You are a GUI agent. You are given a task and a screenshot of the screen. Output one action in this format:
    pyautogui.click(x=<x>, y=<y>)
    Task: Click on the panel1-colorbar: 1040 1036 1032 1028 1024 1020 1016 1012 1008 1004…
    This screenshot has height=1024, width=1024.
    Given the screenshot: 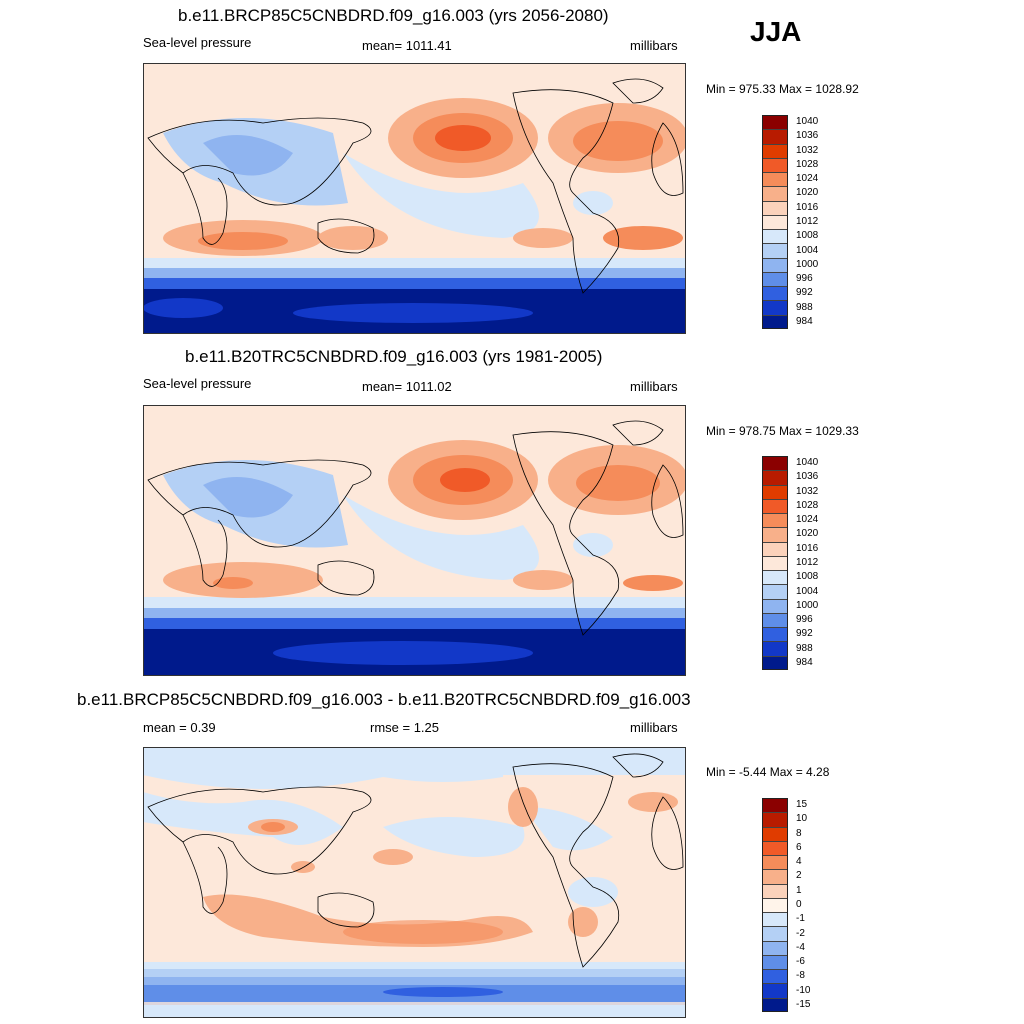 What is the action you would take?
    pyautogui.click(x=790, y=222)
    